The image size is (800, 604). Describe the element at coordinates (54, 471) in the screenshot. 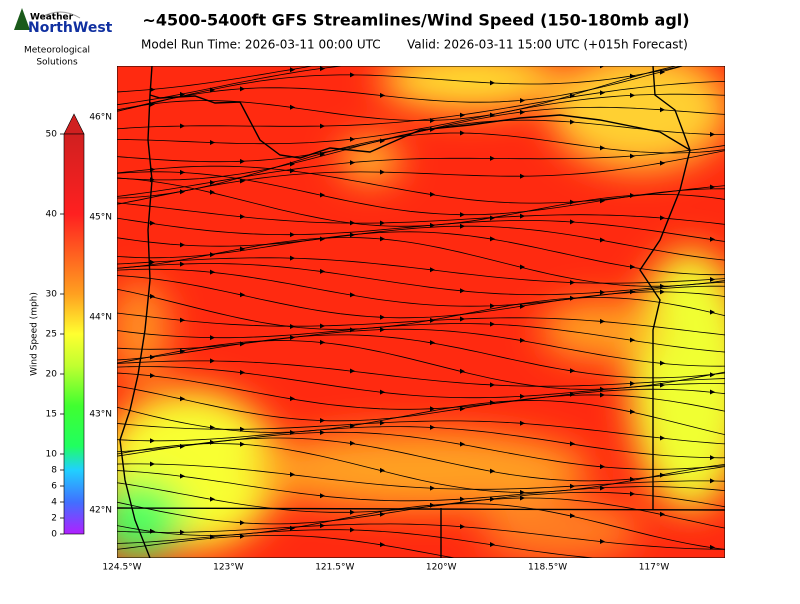

I see `colorbar-tick-label: 8` at that location.